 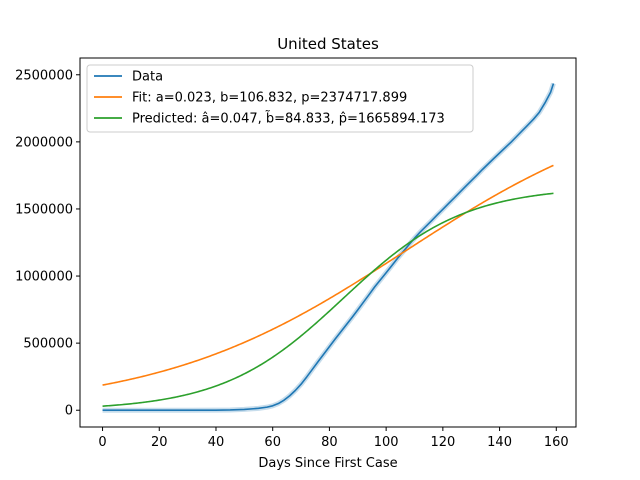 What do you see at coordinates (44, 75) in the screenshot?
I see `y-tick-label: 2500000` at bounding box center [44, 75].